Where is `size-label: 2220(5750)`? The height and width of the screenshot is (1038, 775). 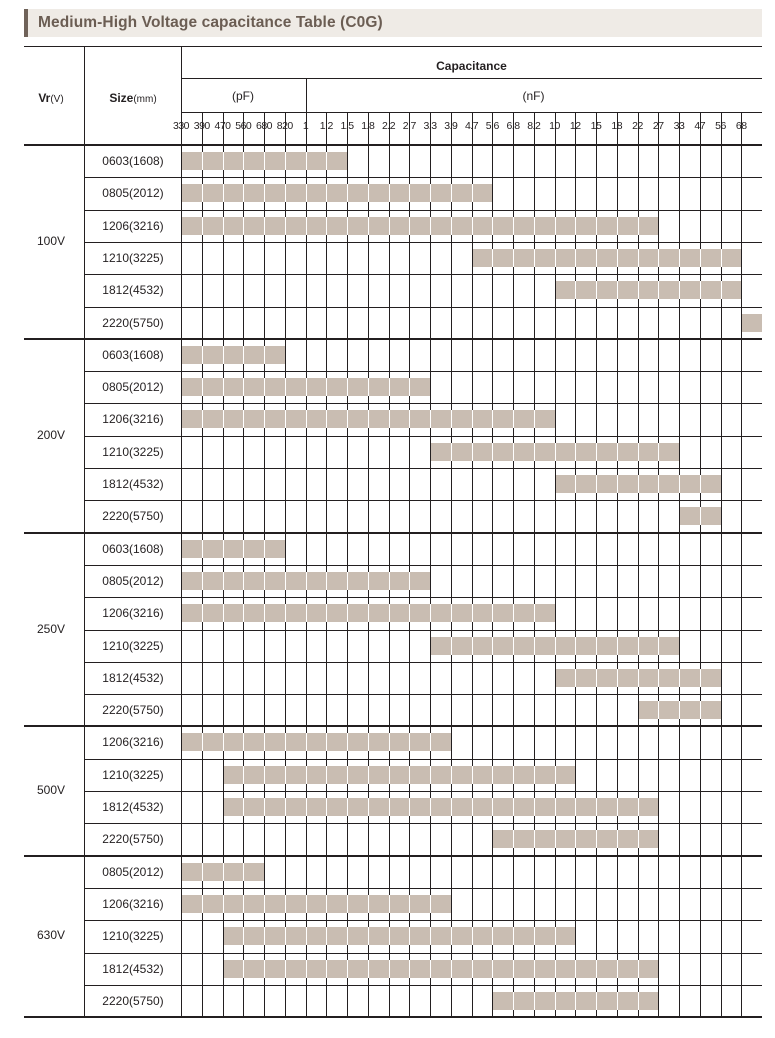 size-label: 2220(5750) is located at coordinates (133, 1000).